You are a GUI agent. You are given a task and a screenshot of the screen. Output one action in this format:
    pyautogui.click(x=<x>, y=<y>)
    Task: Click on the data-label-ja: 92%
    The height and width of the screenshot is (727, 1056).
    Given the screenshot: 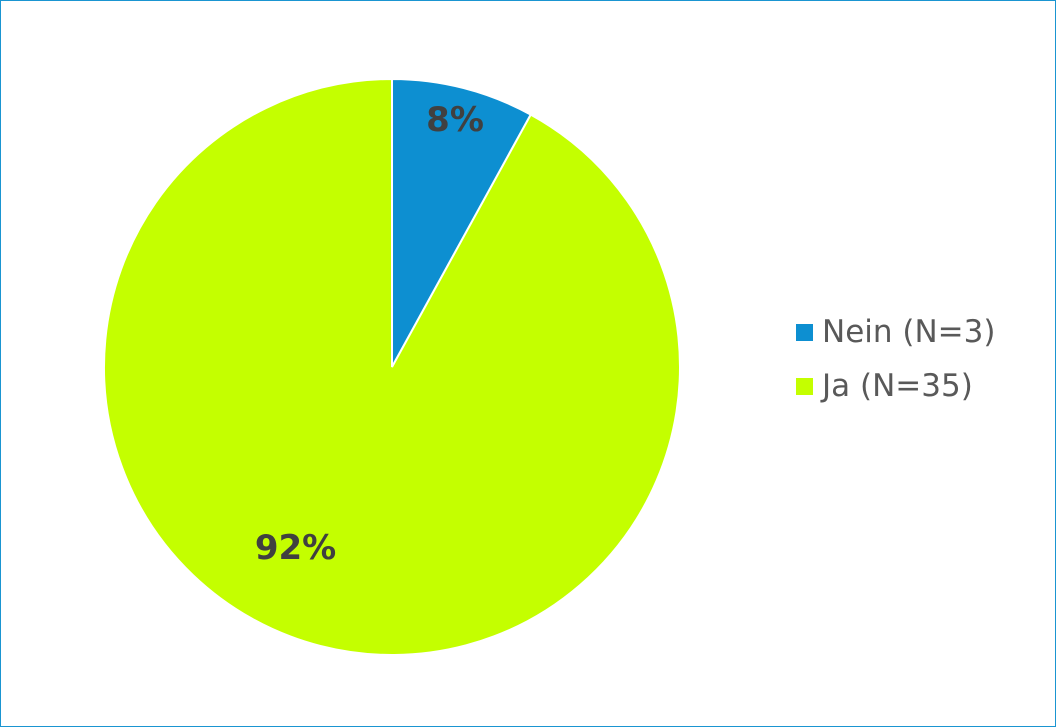 What is the action you would take?
    pyautogui.click(x=295, y=548)
    